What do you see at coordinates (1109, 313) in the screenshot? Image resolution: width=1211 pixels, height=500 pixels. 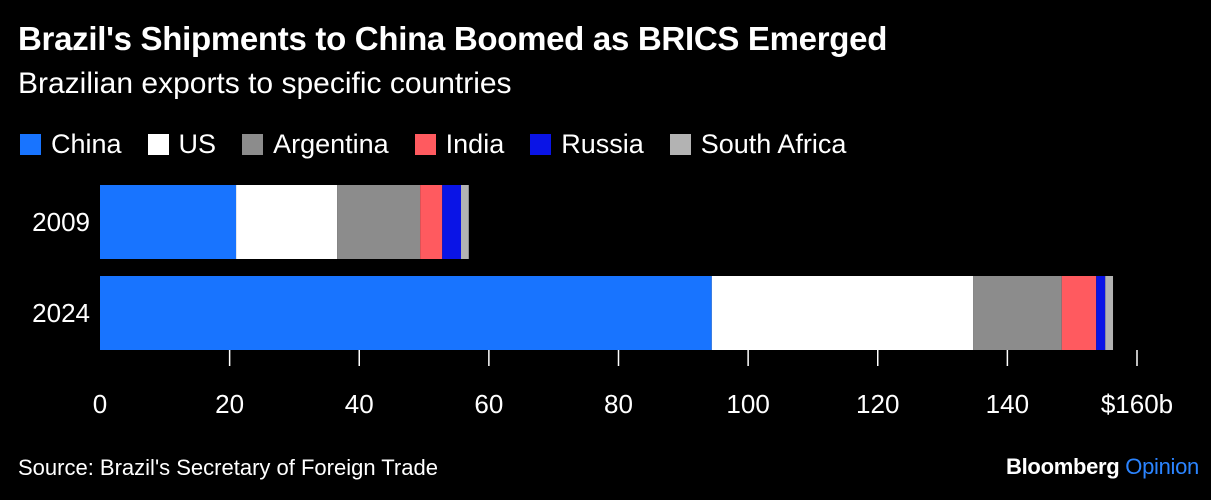 I see `bar-segment-south-africa-2024` at bounding box center [1109, 313].